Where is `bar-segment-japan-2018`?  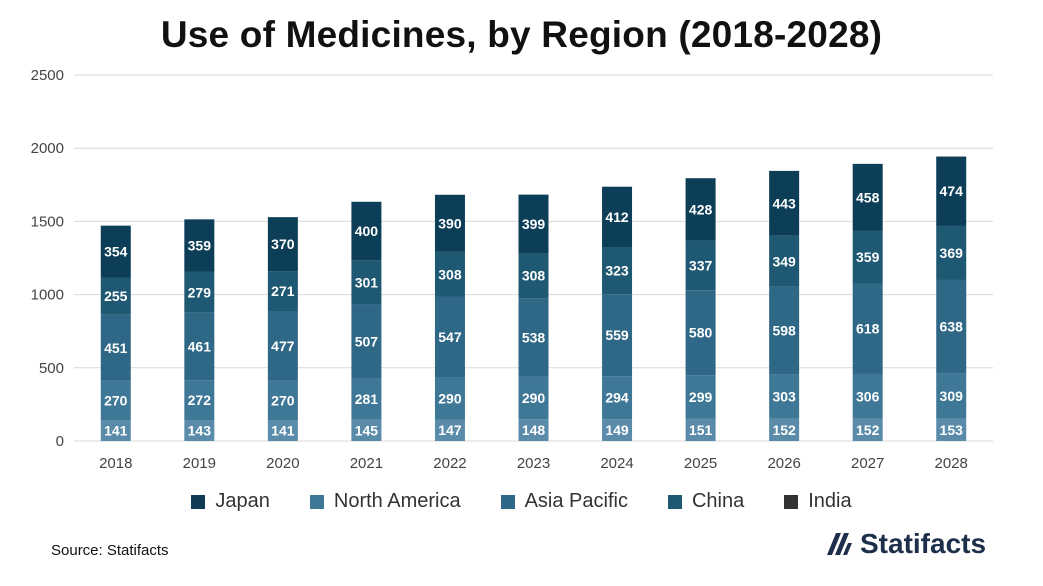
bar-segment-japan-2018 is located at coordinates (115, 251).